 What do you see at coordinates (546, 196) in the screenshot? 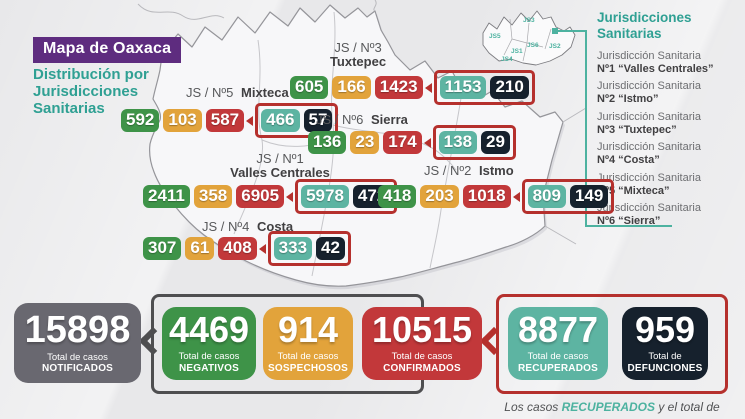
I see `recuperados-value: 809` at bounding box center [546, 196].